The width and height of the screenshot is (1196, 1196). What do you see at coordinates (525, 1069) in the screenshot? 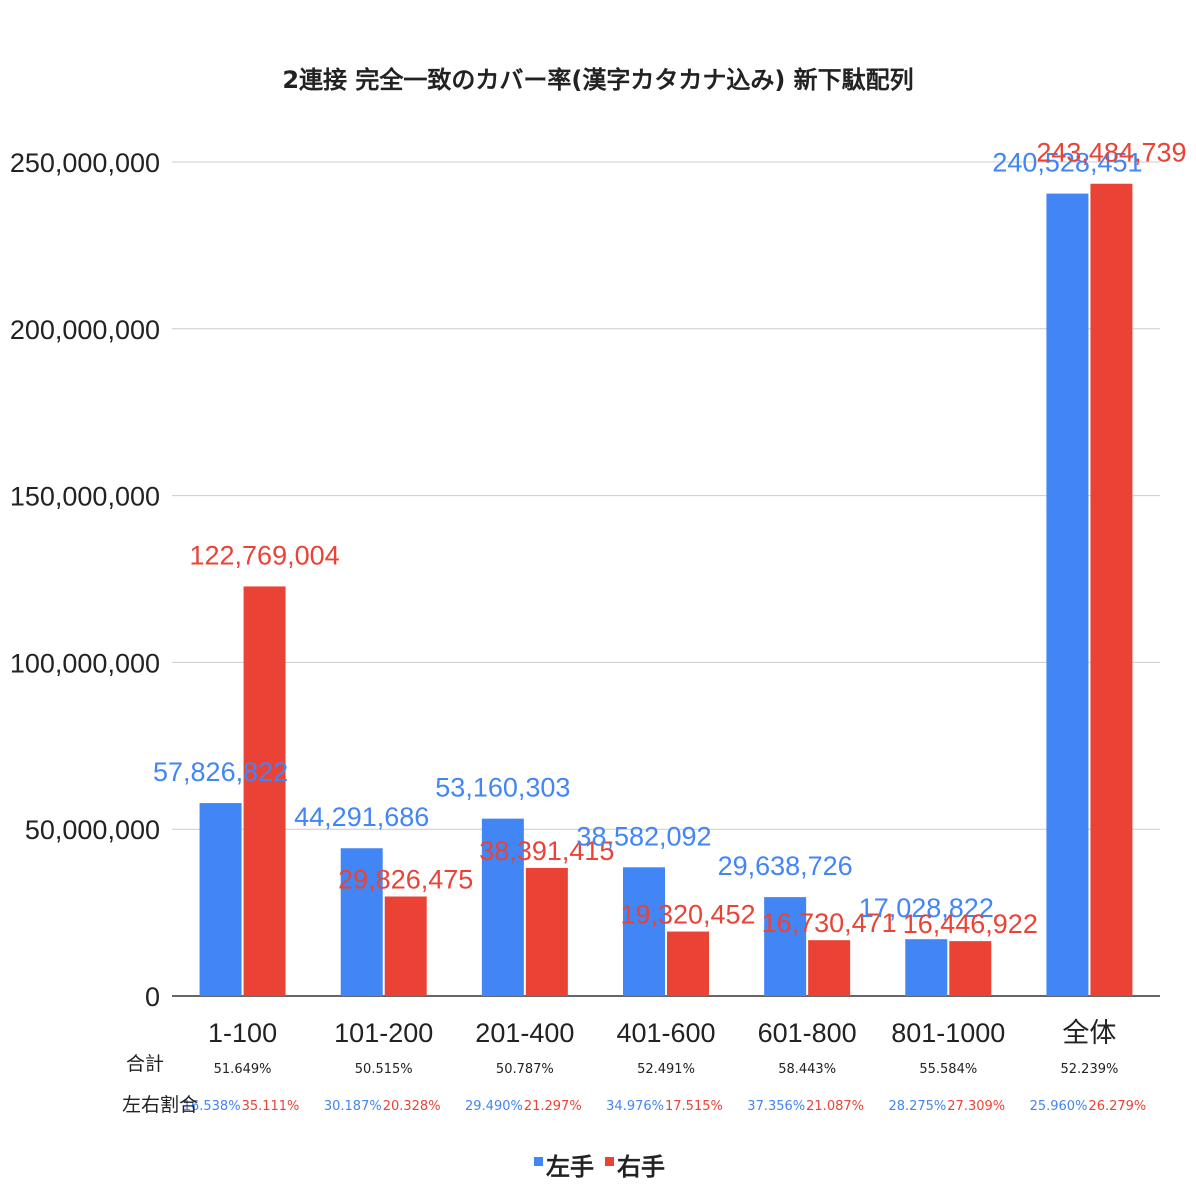
I see `total-ratio: 50.787%` at bounding box center [525, 1069].